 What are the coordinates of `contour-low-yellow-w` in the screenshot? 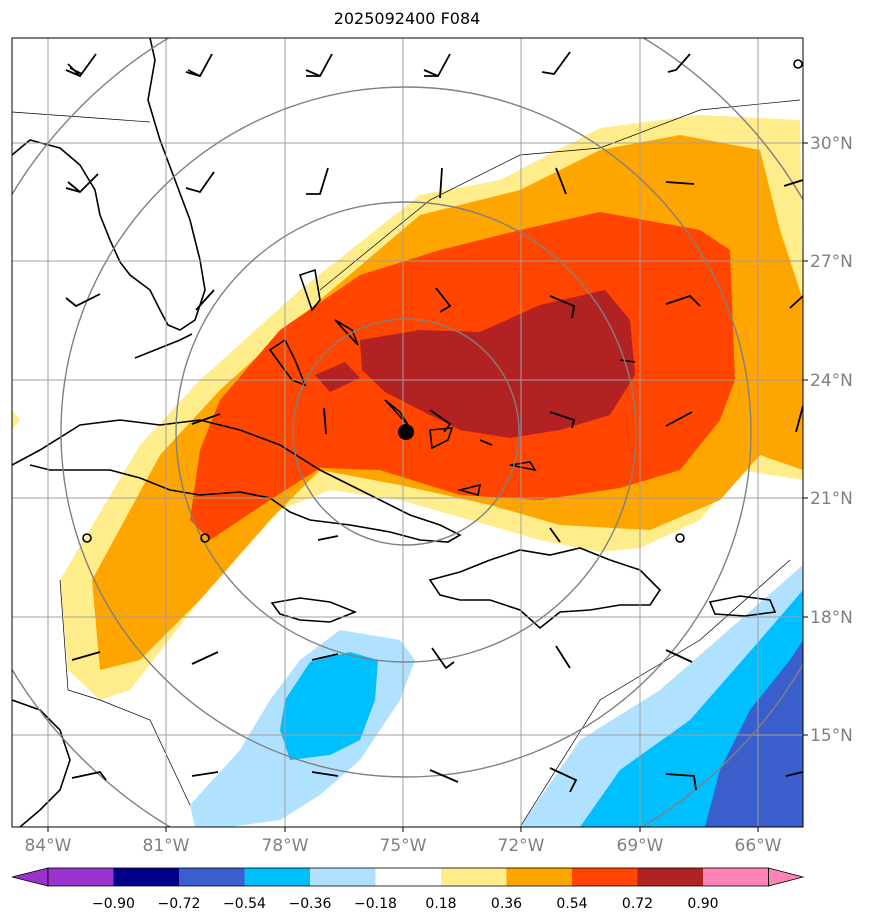 It's located at (16, 420).